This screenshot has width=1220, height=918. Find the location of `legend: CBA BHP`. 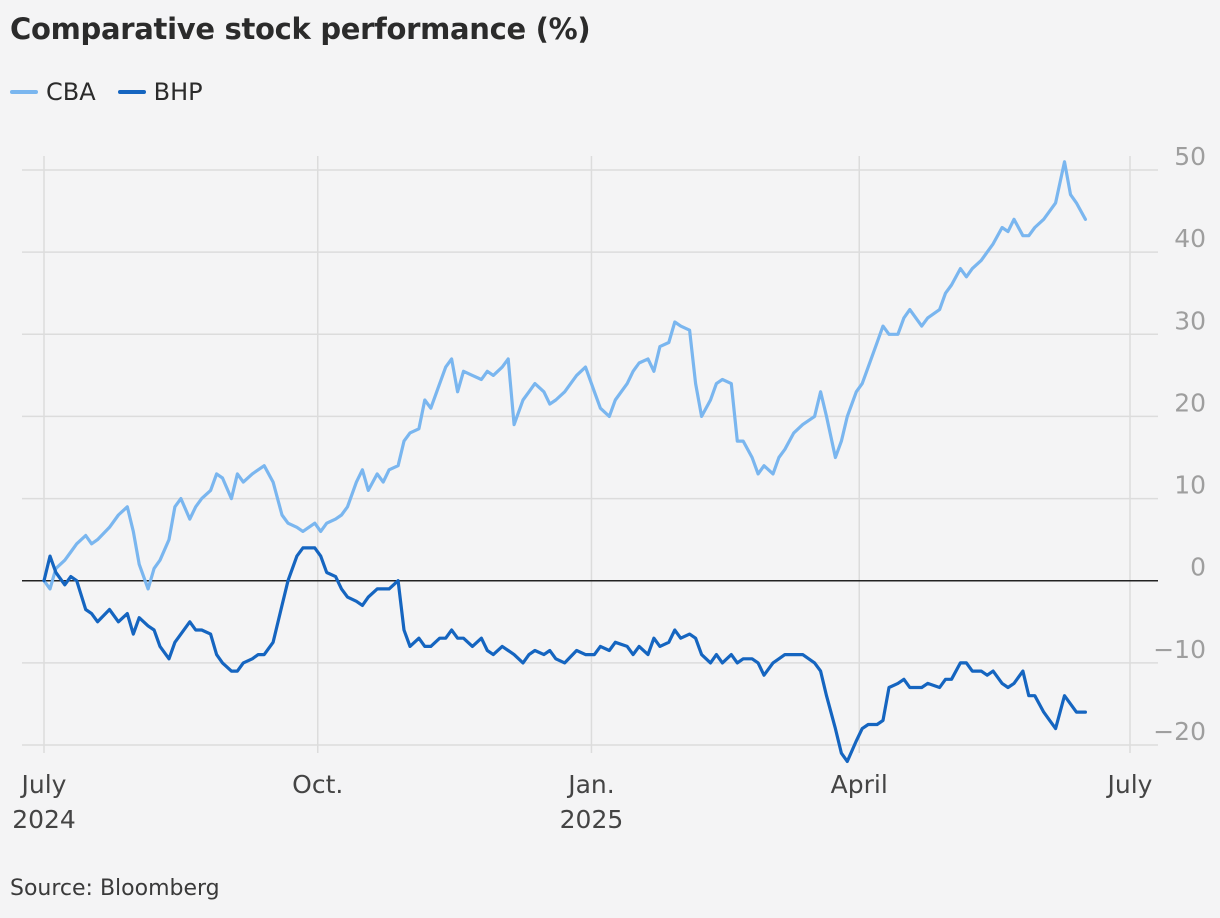

legend: CBA BHP is located at coordinates (106, 92).